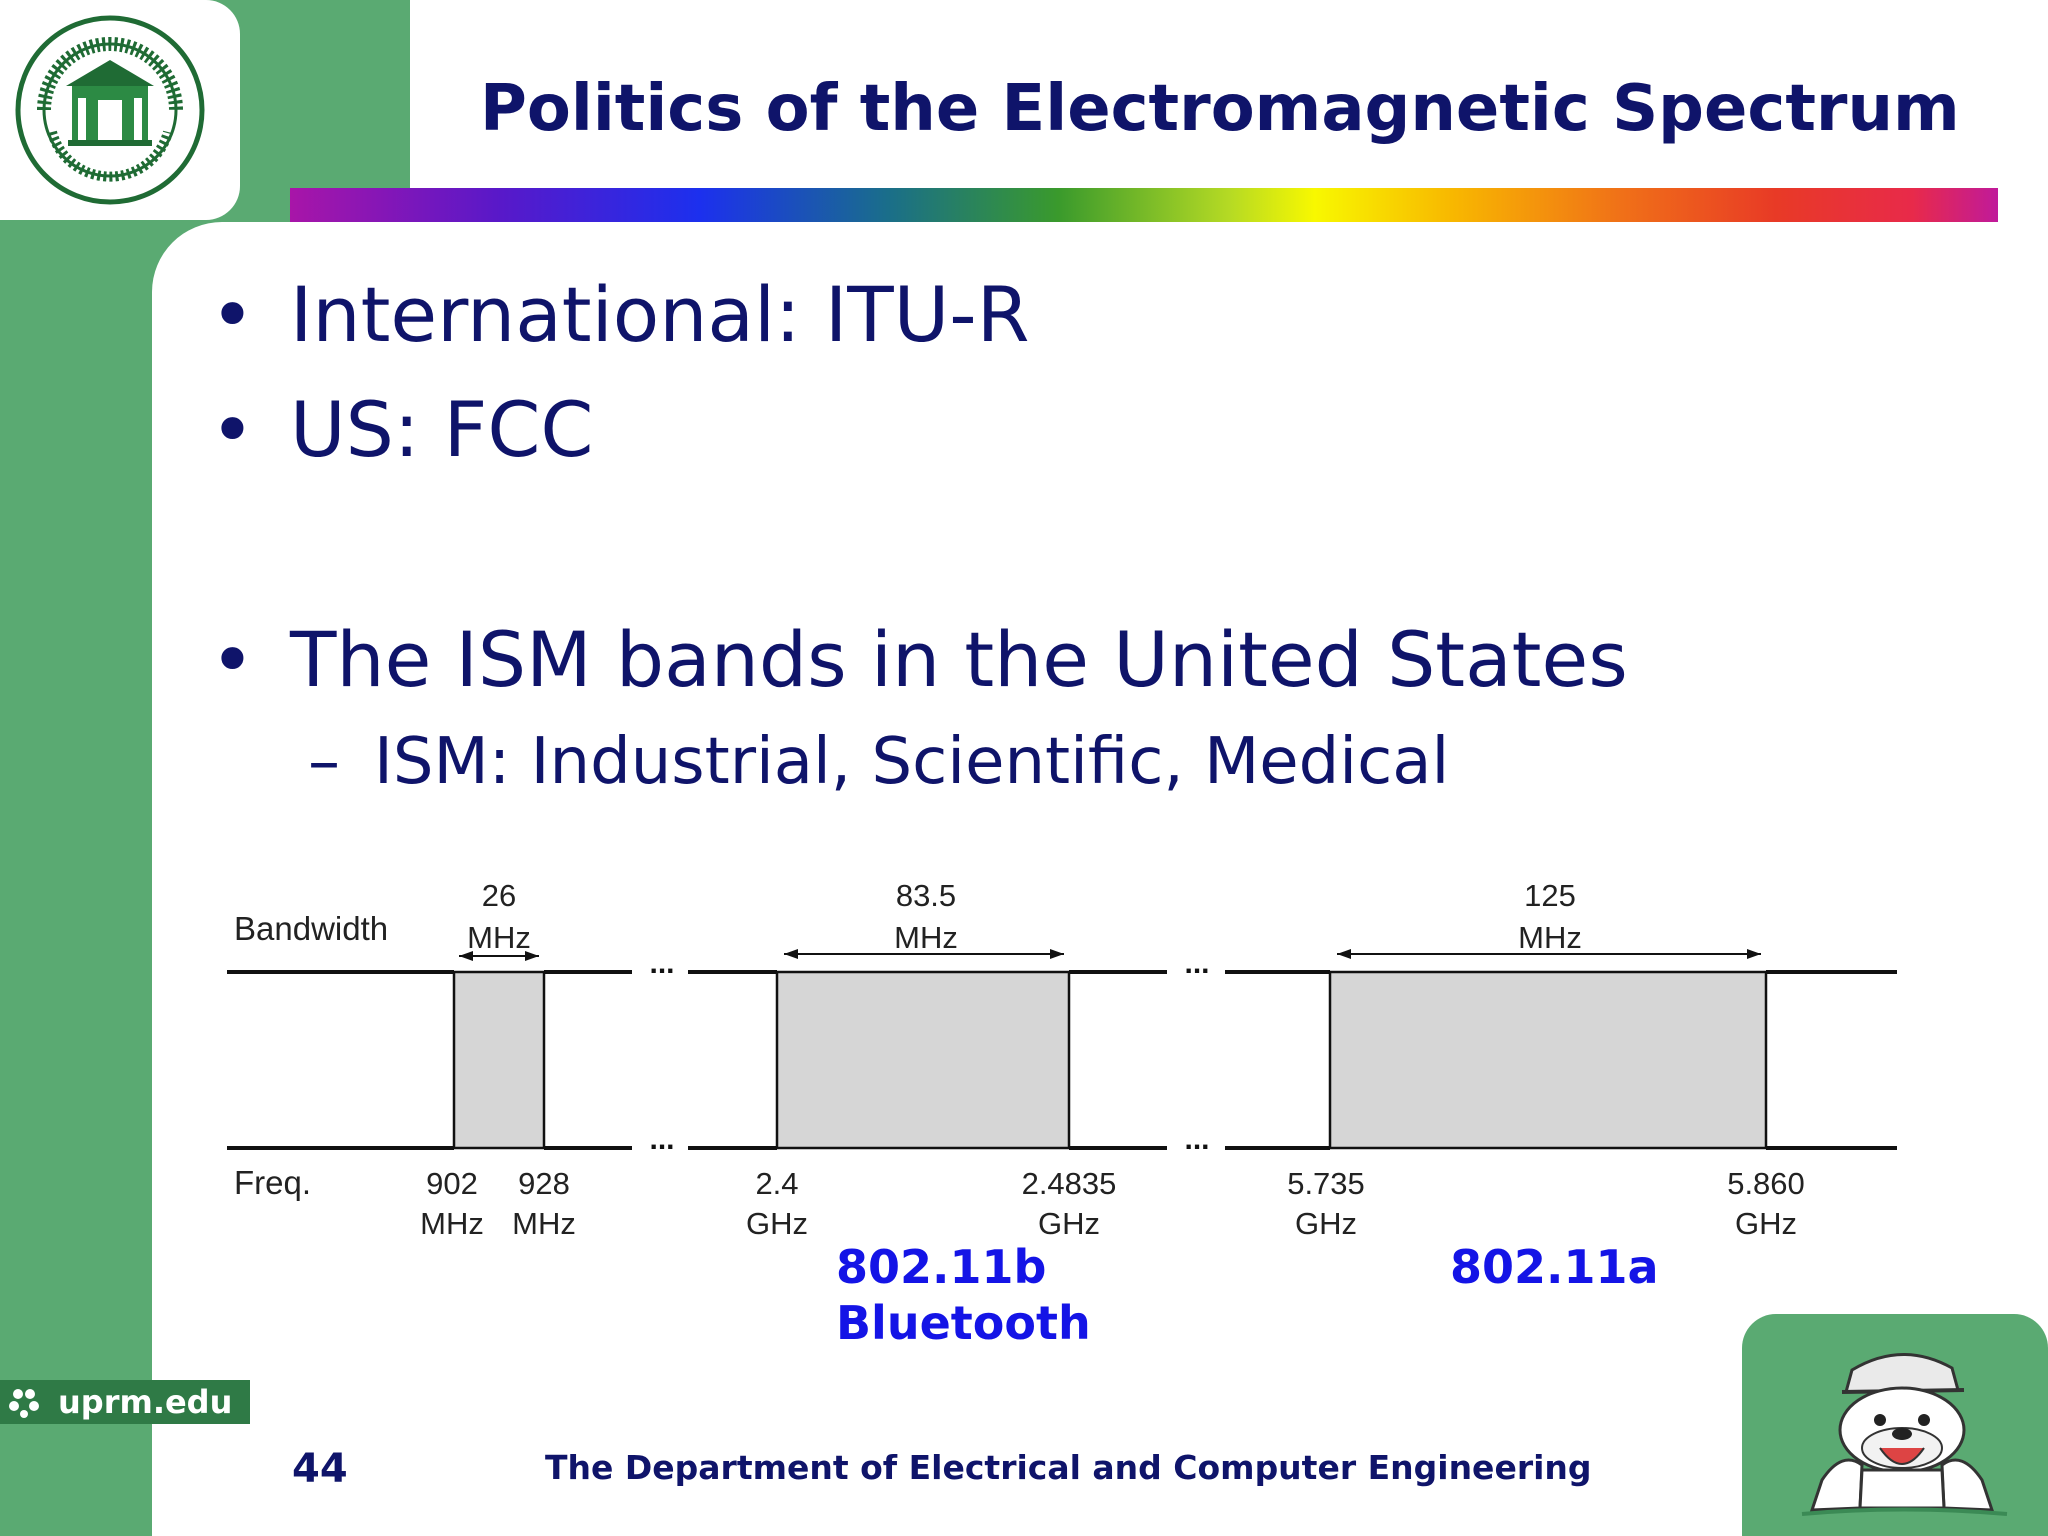 The image size is (2048, 1536). What do you see at coordinates (452, 1183) in the screenshot?
I see `freq-low-value: 902` at bounding box center [452, 1183].